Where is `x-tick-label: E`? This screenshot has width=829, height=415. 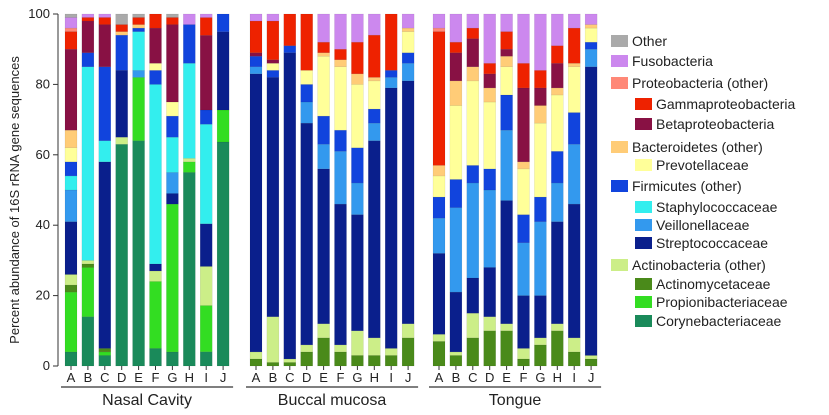 x-tick-label: E is located at coordinates (506, 377).